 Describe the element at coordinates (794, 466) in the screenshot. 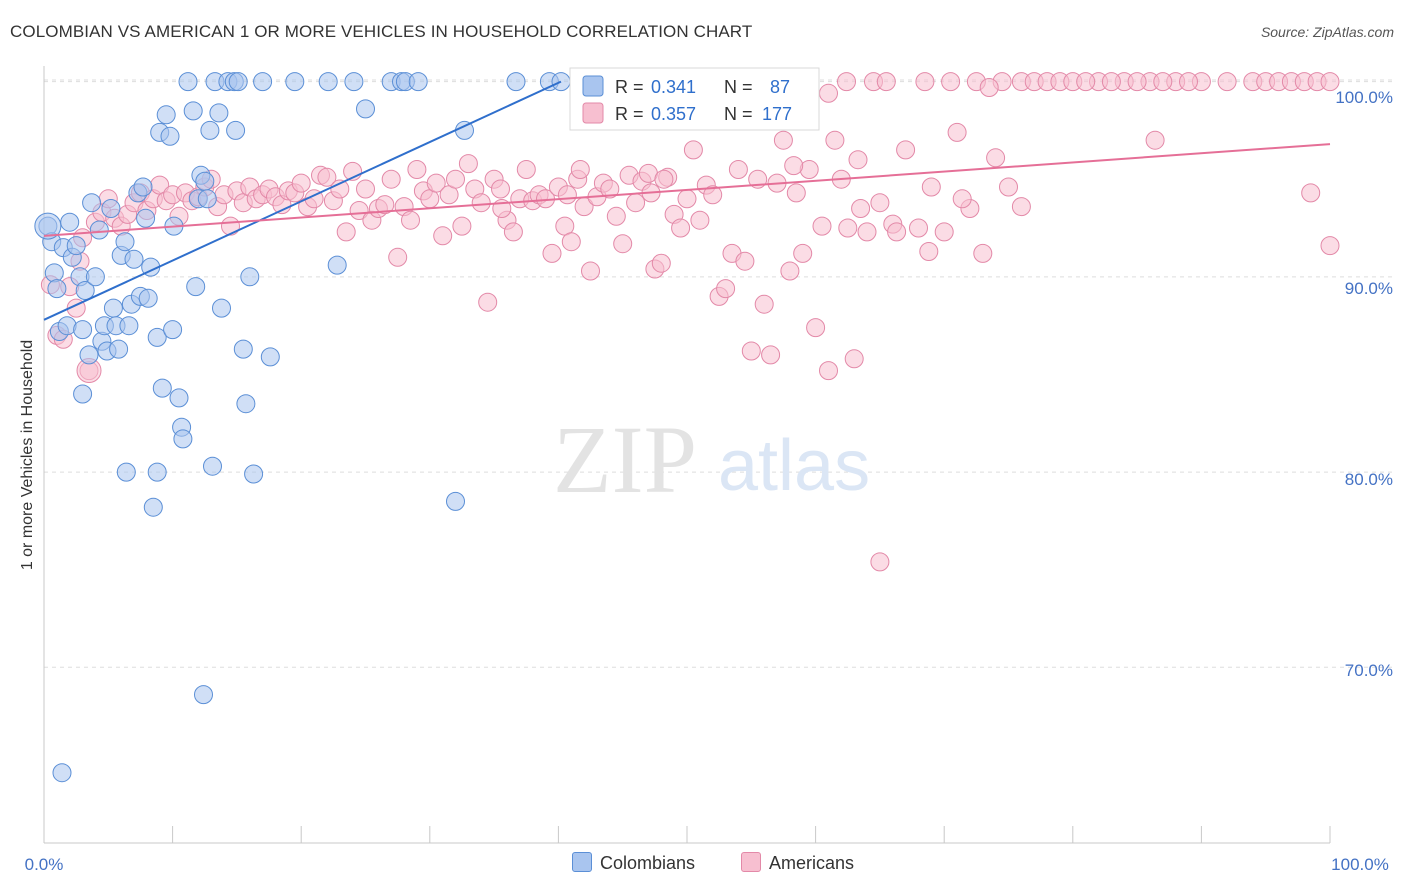

I see `watermark-atlas: atlas` at that location.